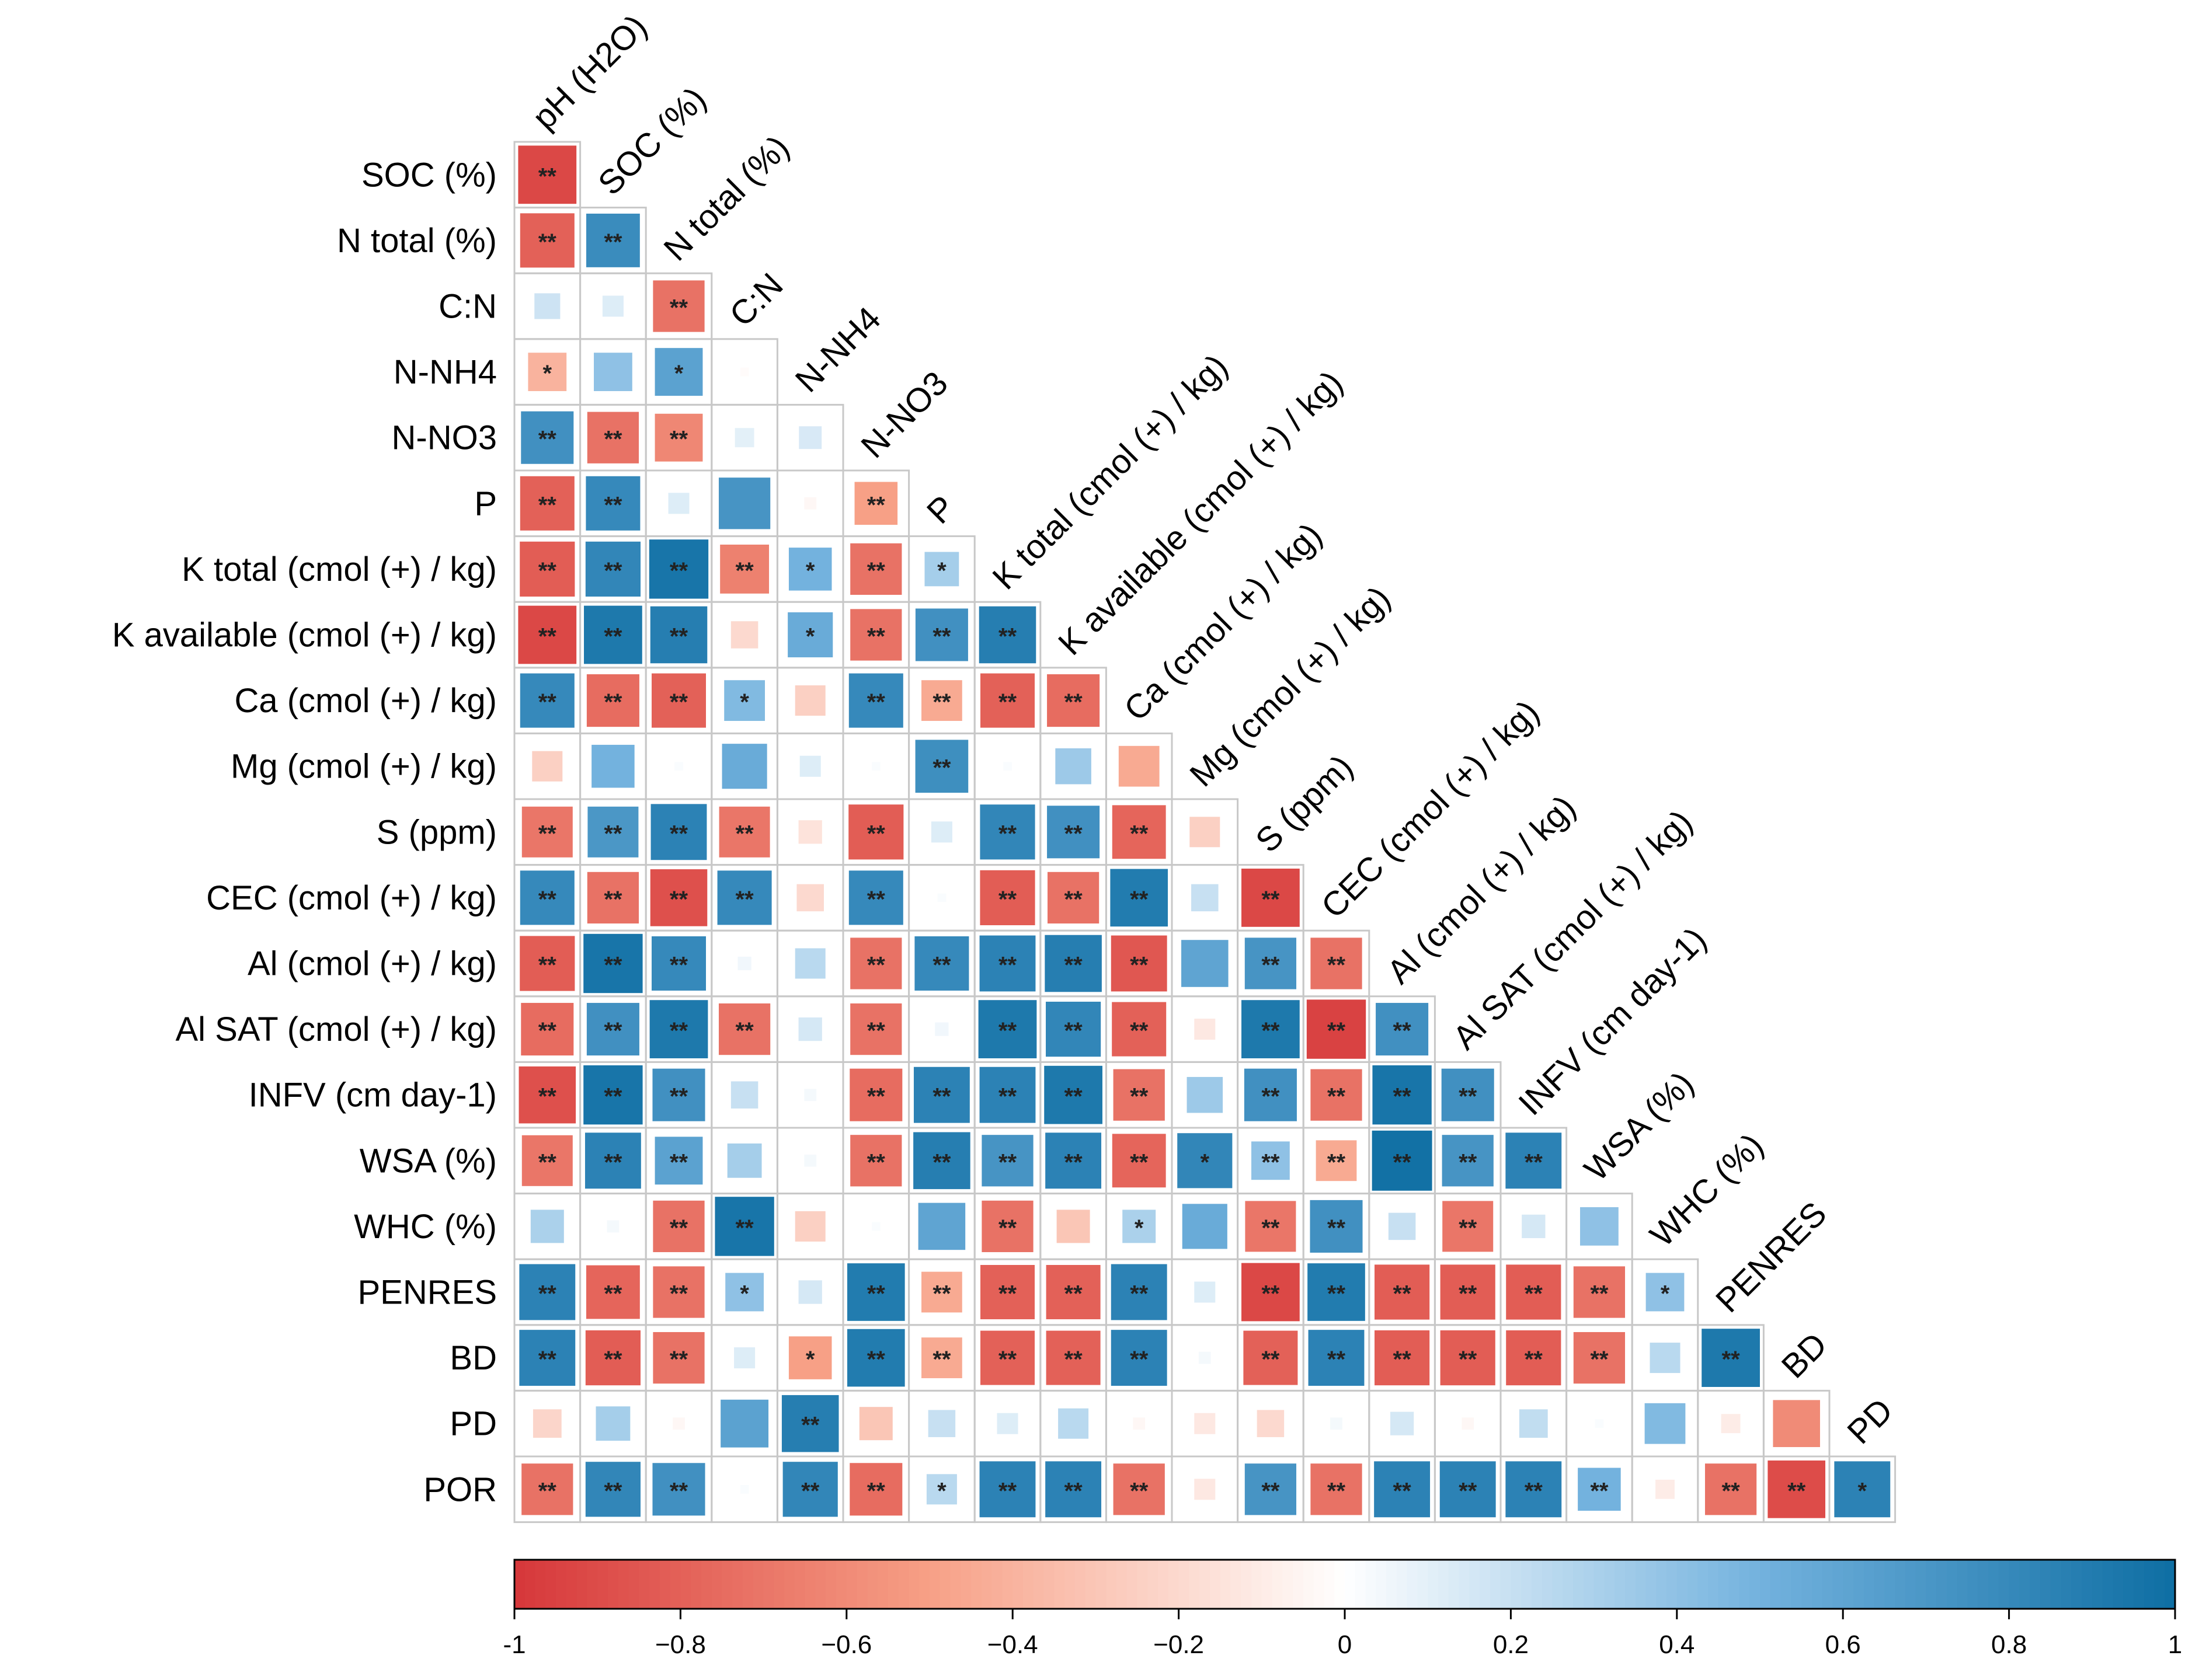 The image size is (2192, 1680). I want to click on significance-mark: *, so click(1665, 1294).